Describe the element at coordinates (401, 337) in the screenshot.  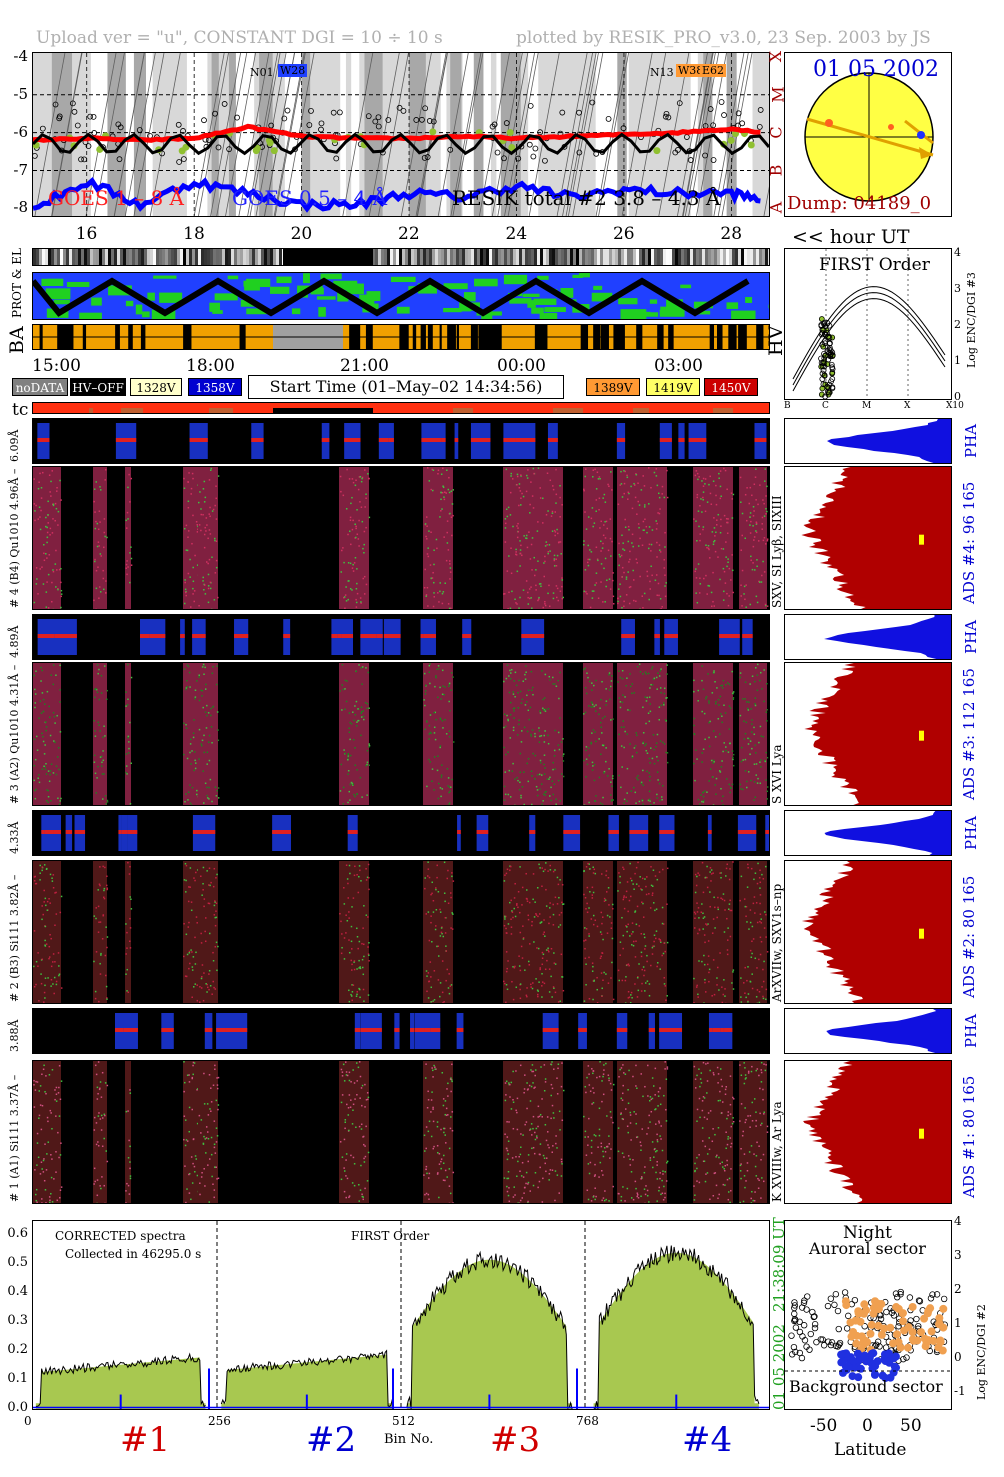
I see `ba-hv-plot` at that location.